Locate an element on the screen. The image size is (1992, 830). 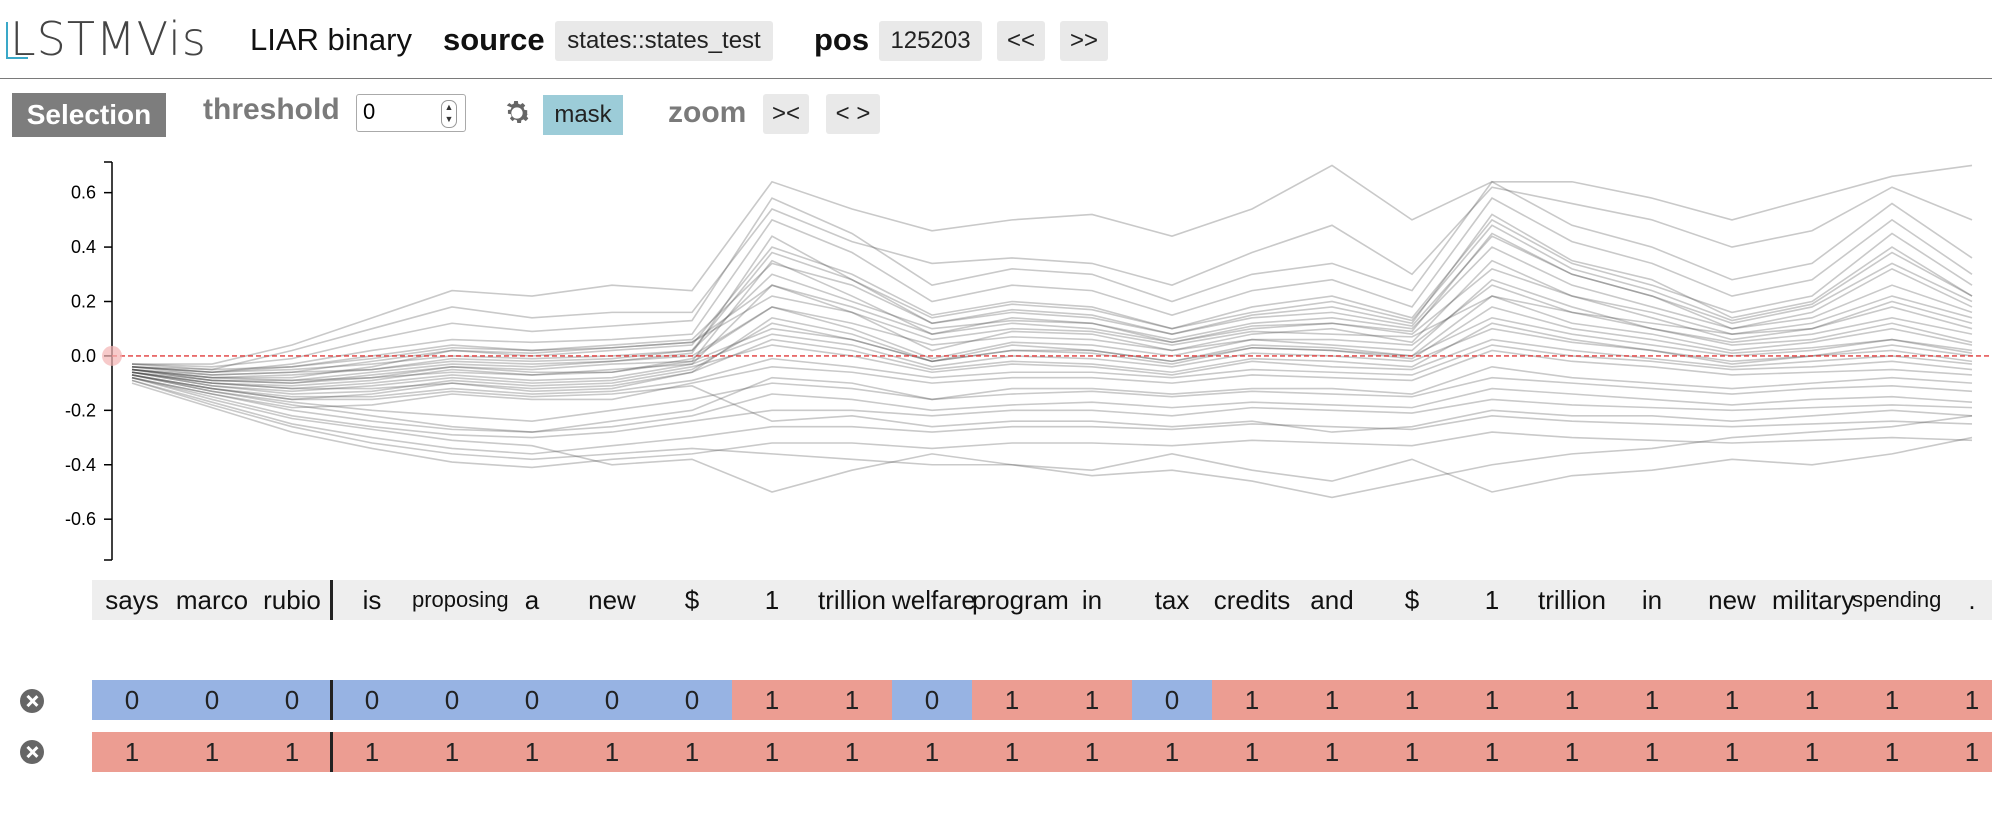
pos-value: 125203 is located at coordinates (930, 41).